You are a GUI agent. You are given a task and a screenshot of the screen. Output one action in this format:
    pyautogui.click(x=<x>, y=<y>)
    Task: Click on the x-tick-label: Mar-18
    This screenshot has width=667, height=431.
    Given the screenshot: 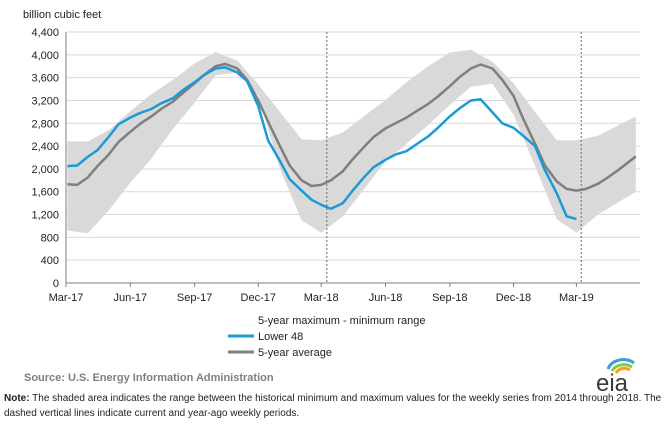 What is the action you would take?
    pyautogui.click(x=321, y=298)
    